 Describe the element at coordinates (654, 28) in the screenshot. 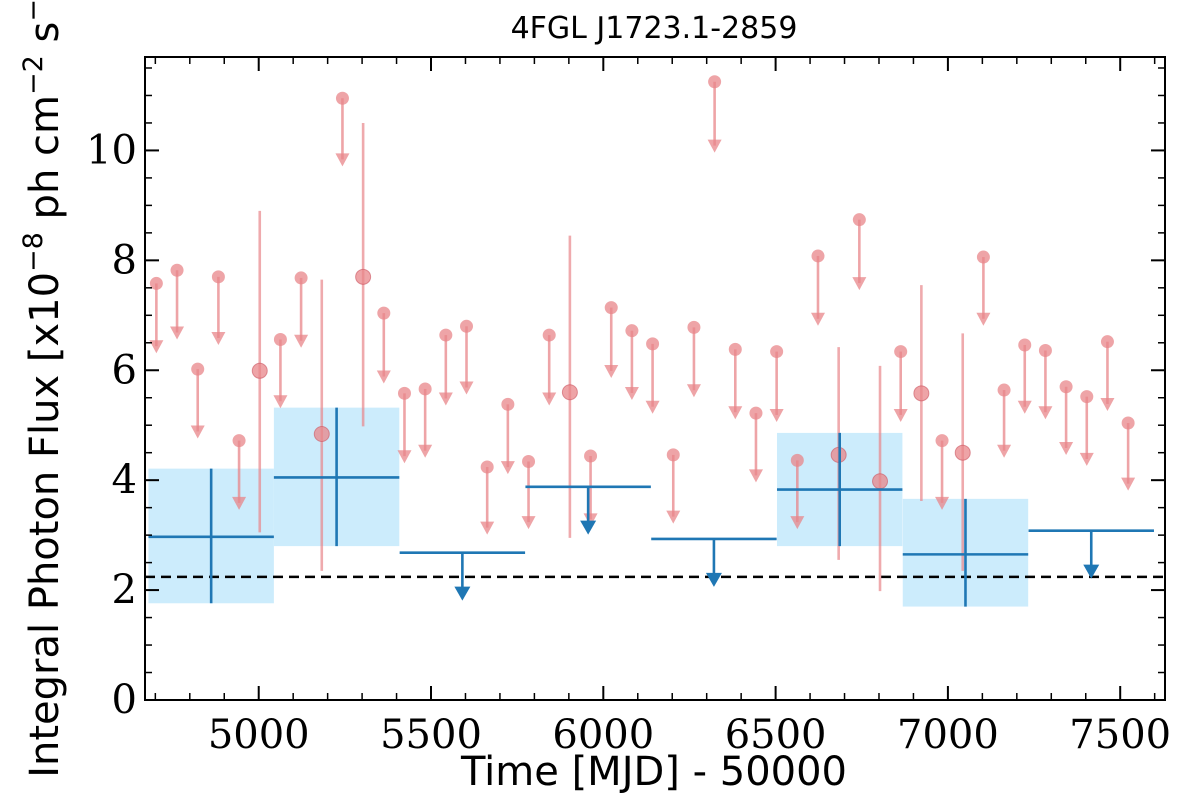

I see `chart-title: 4FGL J1723.1-2859` at that location.